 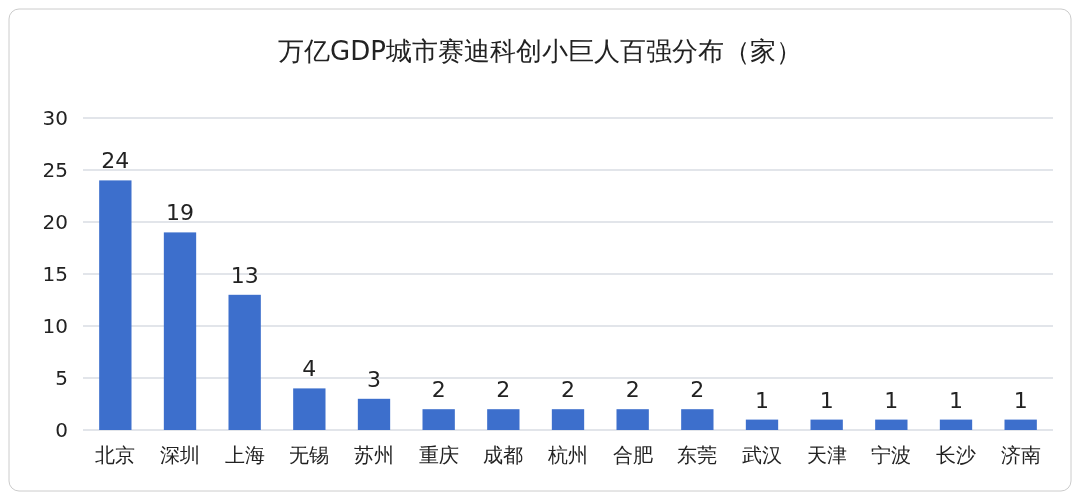 I want to click on y-tick-label: 10, so click(x=55, y=326).